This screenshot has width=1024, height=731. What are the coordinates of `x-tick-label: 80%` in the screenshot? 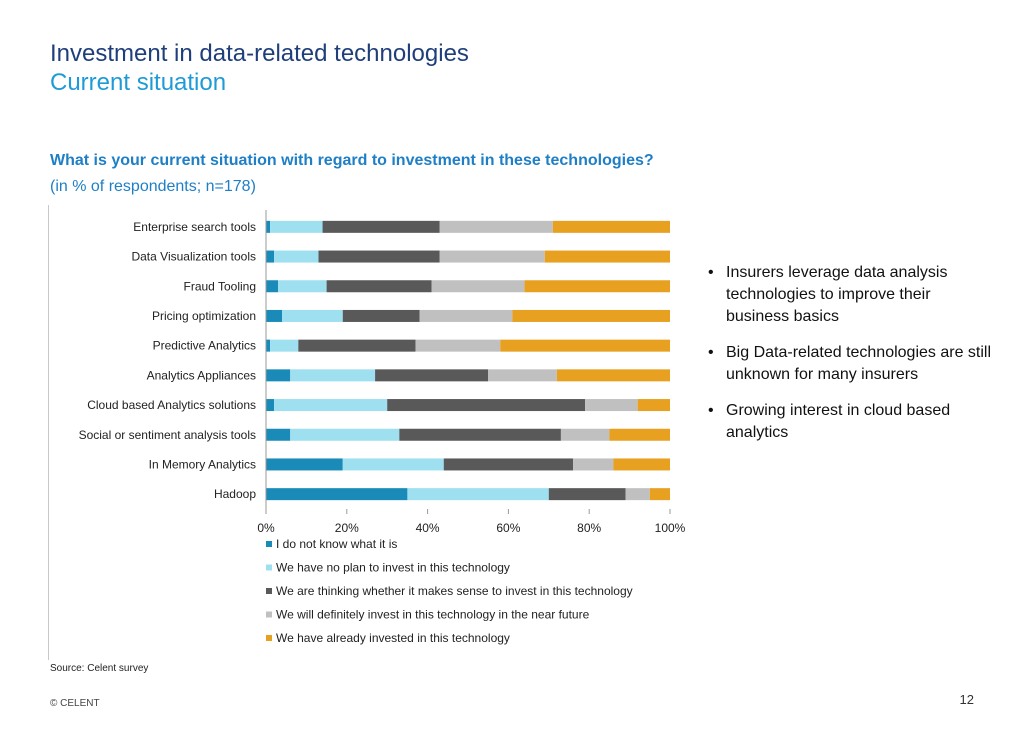 It's located at (589, 528).